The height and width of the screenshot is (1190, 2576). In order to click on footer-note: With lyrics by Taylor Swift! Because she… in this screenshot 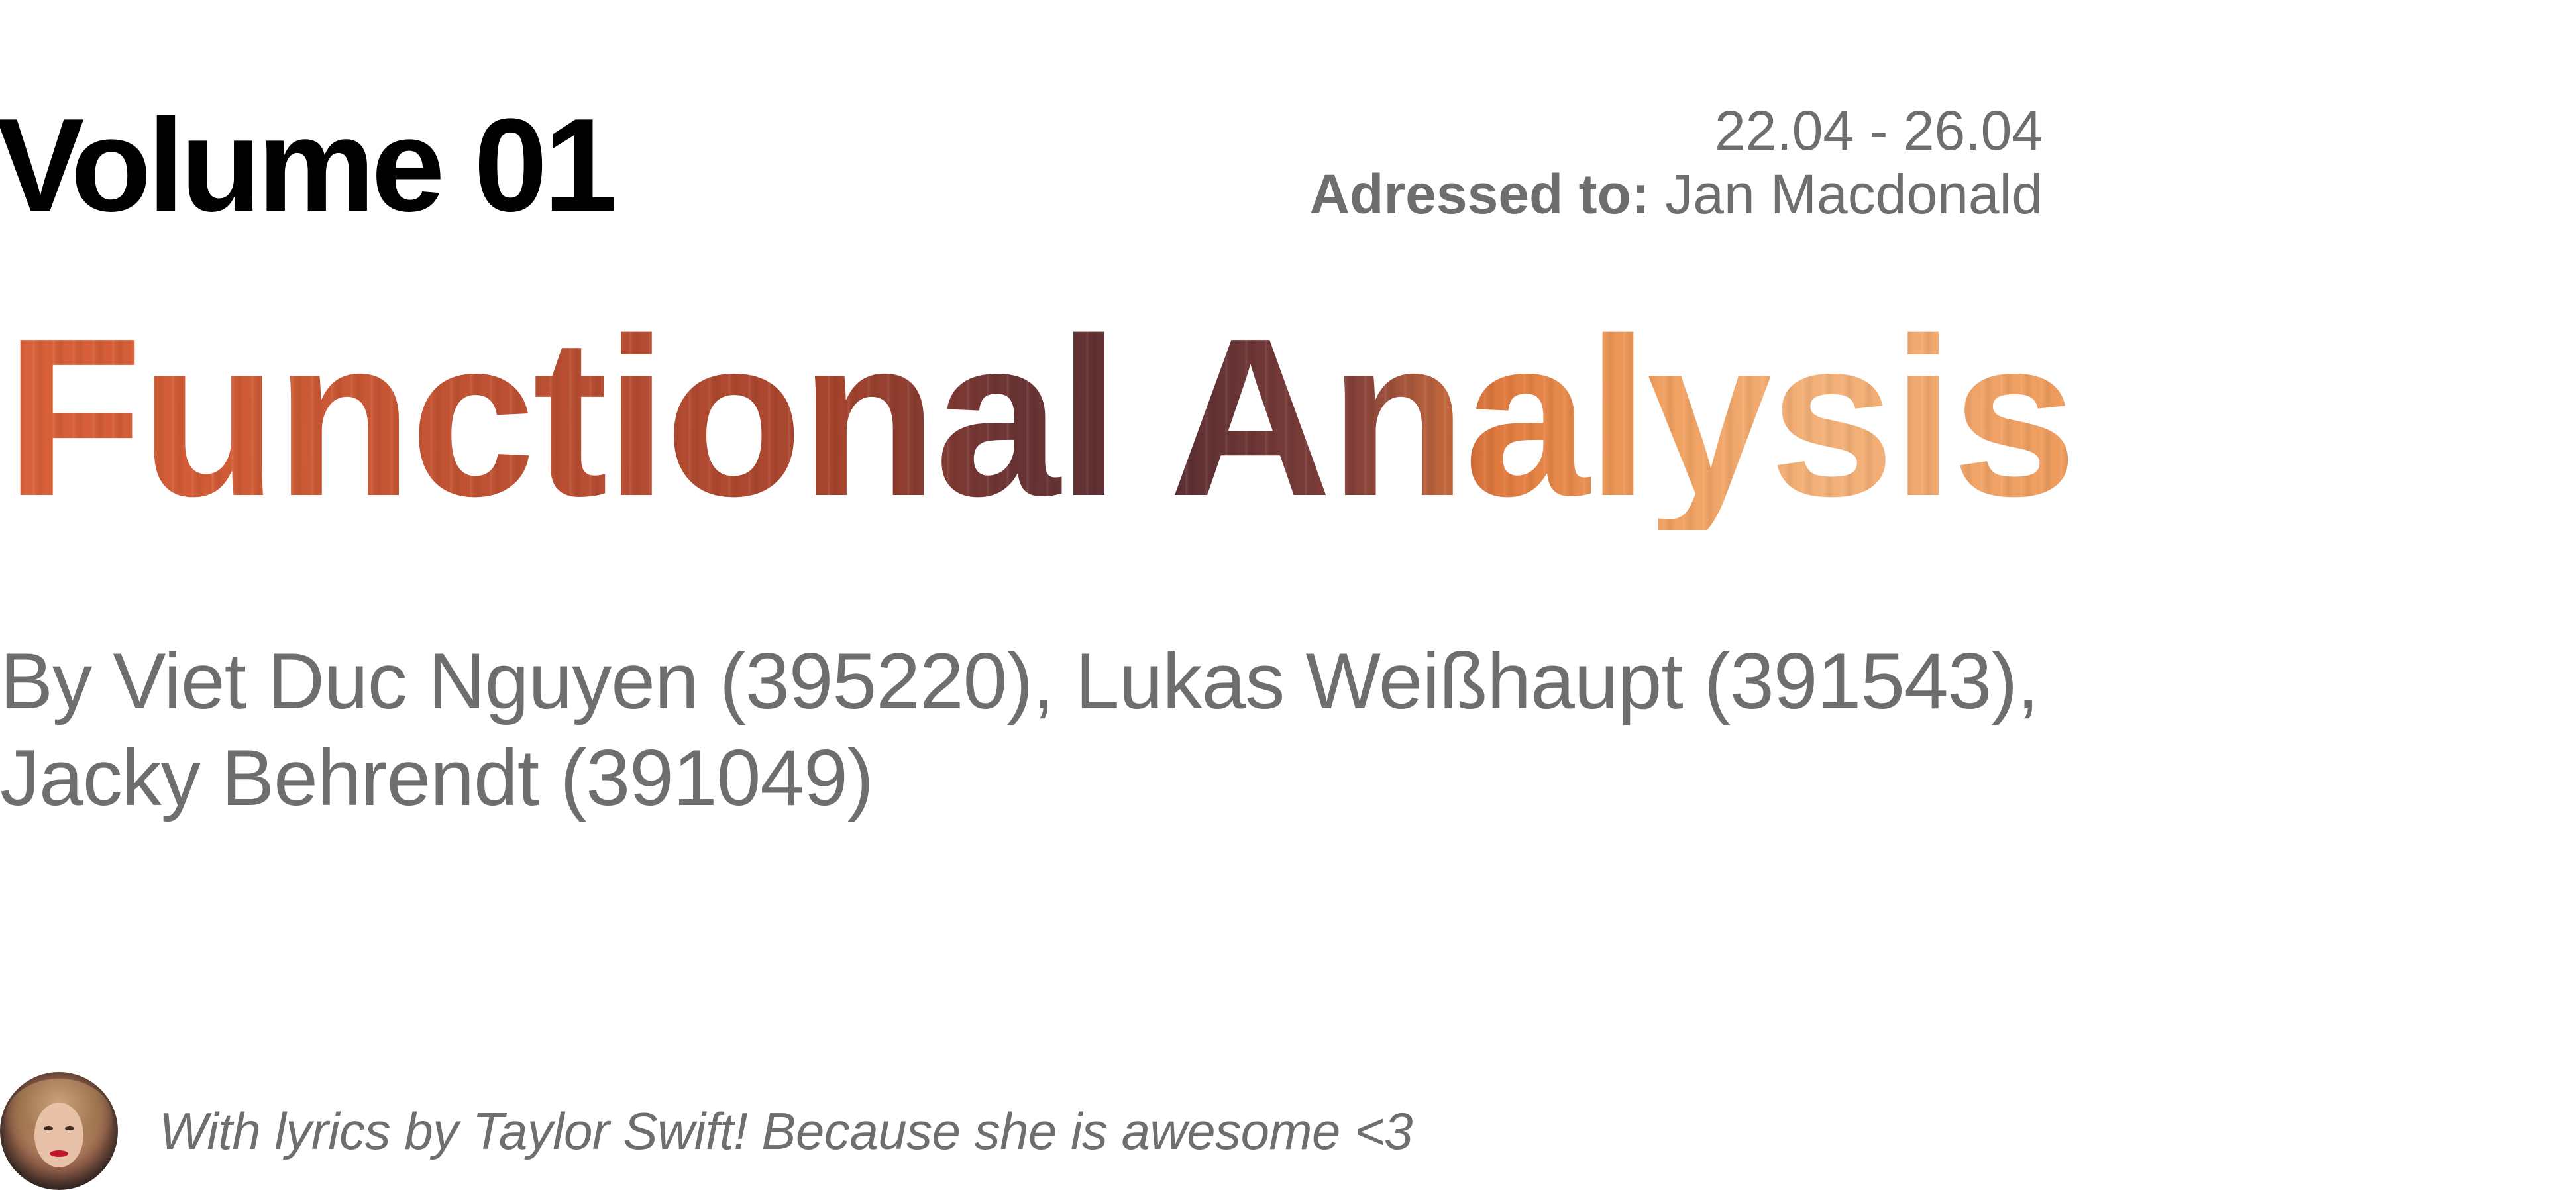, I will do `click(786, 1130)`.